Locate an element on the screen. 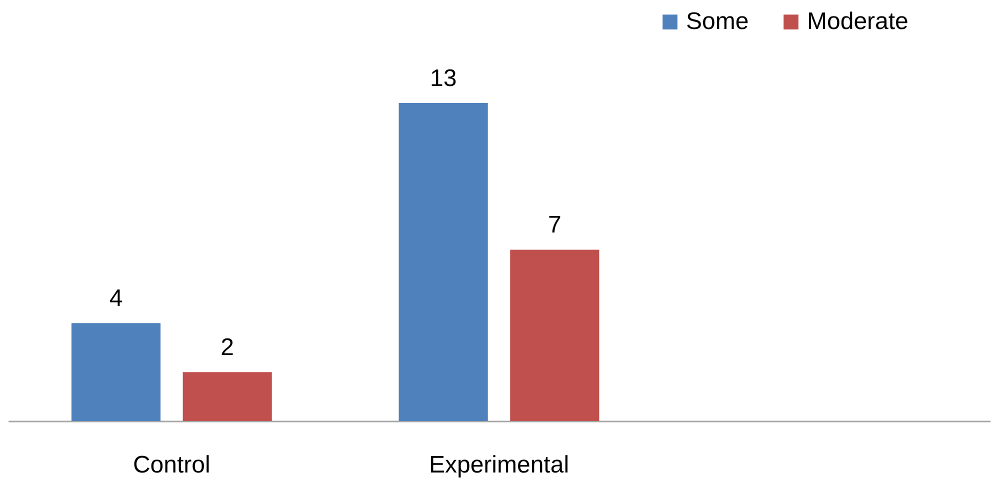 The height and width of the screenshot is (485, 994). legend-label: Some is located at coordinates (717, 21).